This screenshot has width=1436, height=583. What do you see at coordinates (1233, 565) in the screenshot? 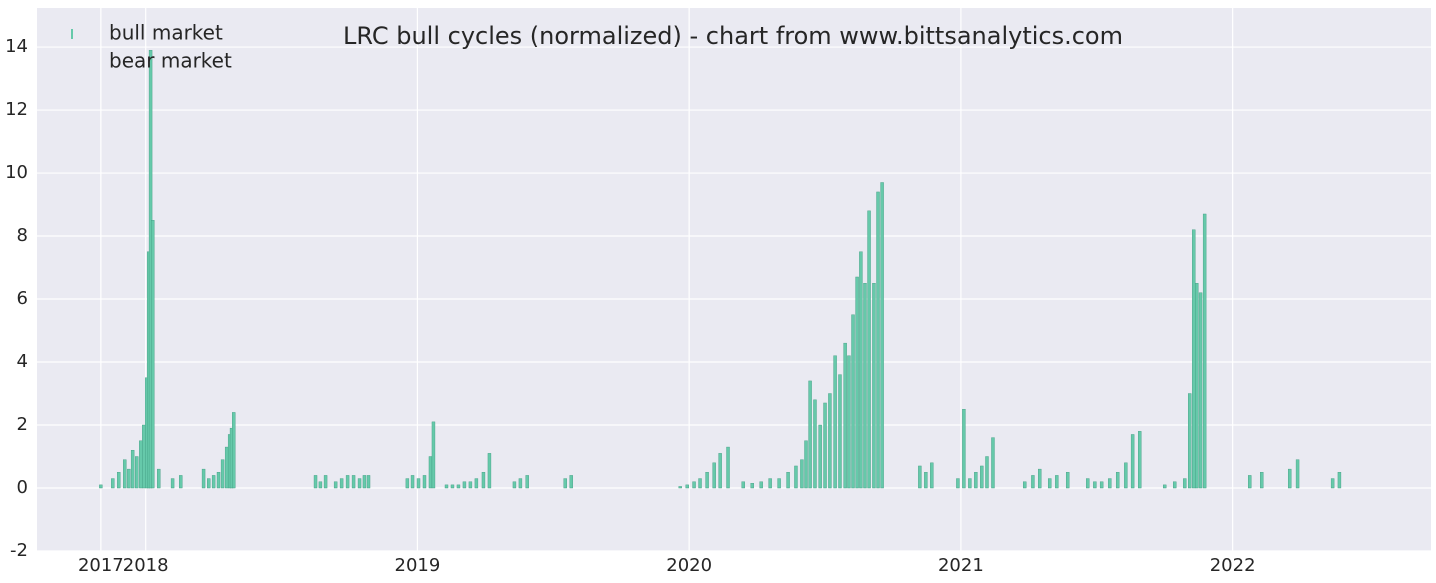
I see `x-tick-label: 2022` at bounding box center [1233, 565].